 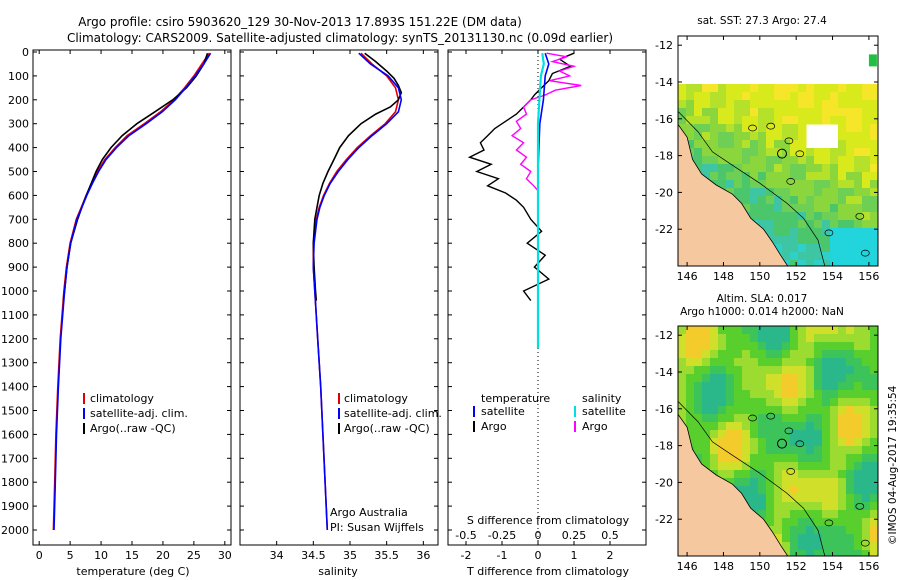 I want to click on y-tick-label: 2000, so click(x=15, y=530).